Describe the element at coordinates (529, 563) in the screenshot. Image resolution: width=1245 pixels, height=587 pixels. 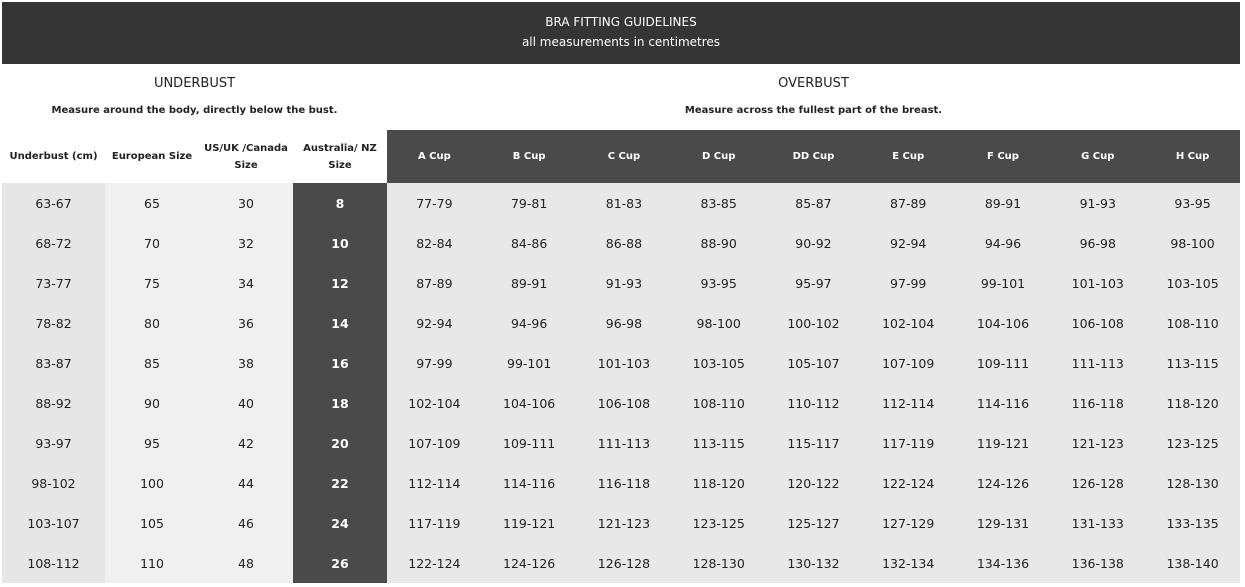
I see `table-cell: 124-126` at that location.